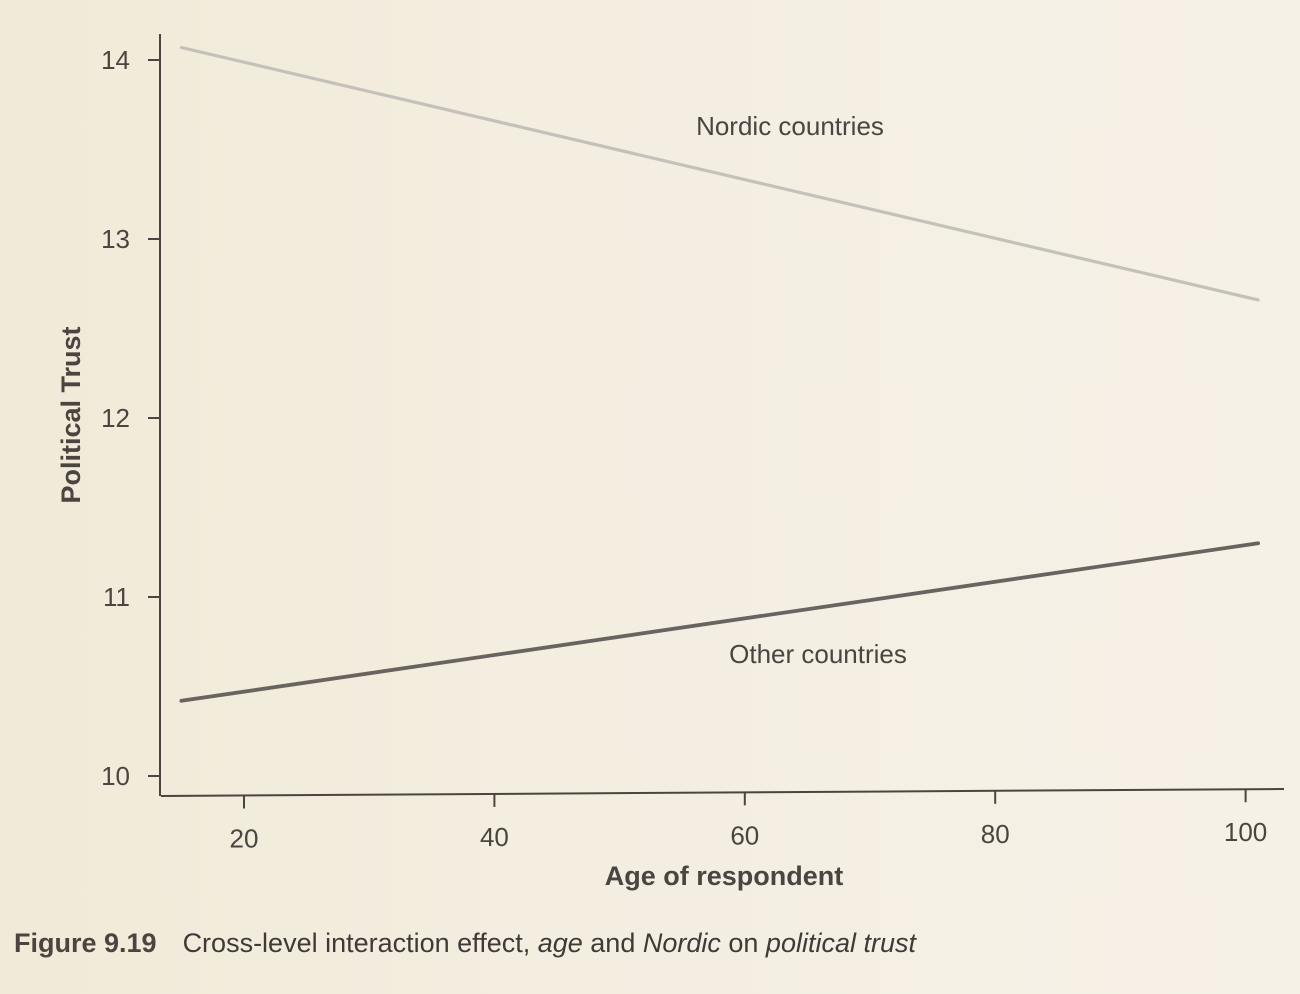  What do you see at coordinates (612, 943) in the screenshot?
I see `caption-text-2: and` at bounding box center [612, 943].